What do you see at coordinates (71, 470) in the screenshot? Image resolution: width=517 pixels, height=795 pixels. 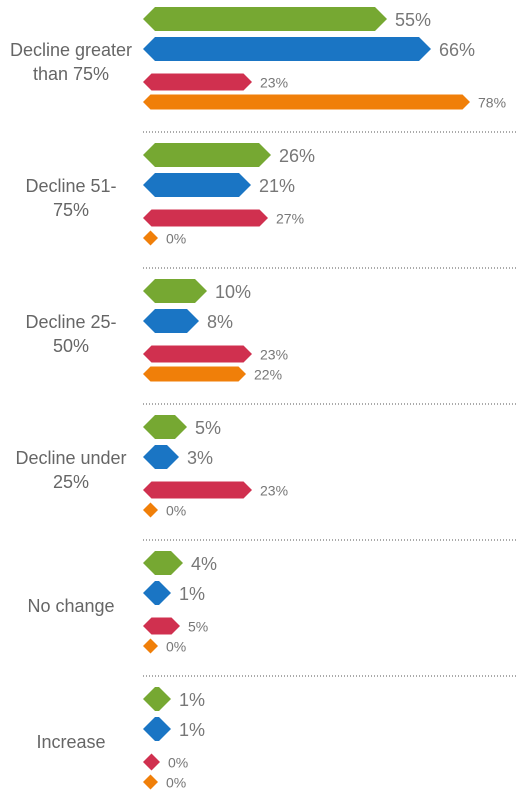 I see `category-label: Decline under 25%` at bounding box center [71, 470].